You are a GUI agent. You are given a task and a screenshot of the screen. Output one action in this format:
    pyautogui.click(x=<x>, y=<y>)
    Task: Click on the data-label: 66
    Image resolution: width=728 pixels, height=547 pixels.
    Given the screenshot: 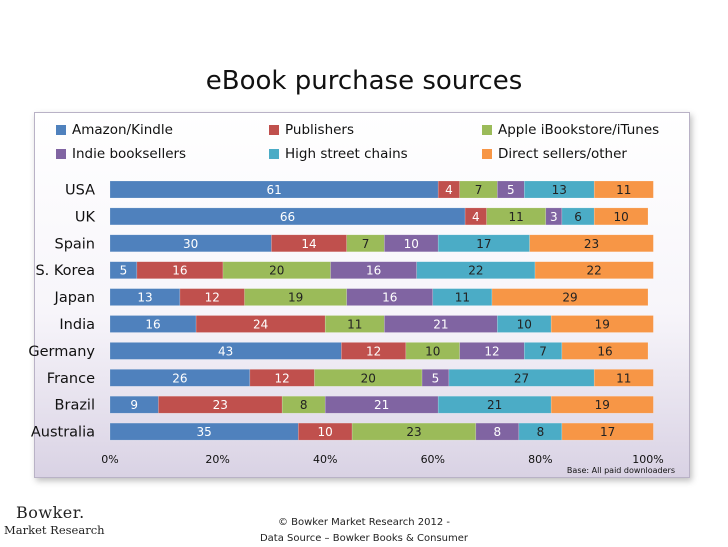 What is the action you would take?
    pyautogui.click(x=287, y=217)
    